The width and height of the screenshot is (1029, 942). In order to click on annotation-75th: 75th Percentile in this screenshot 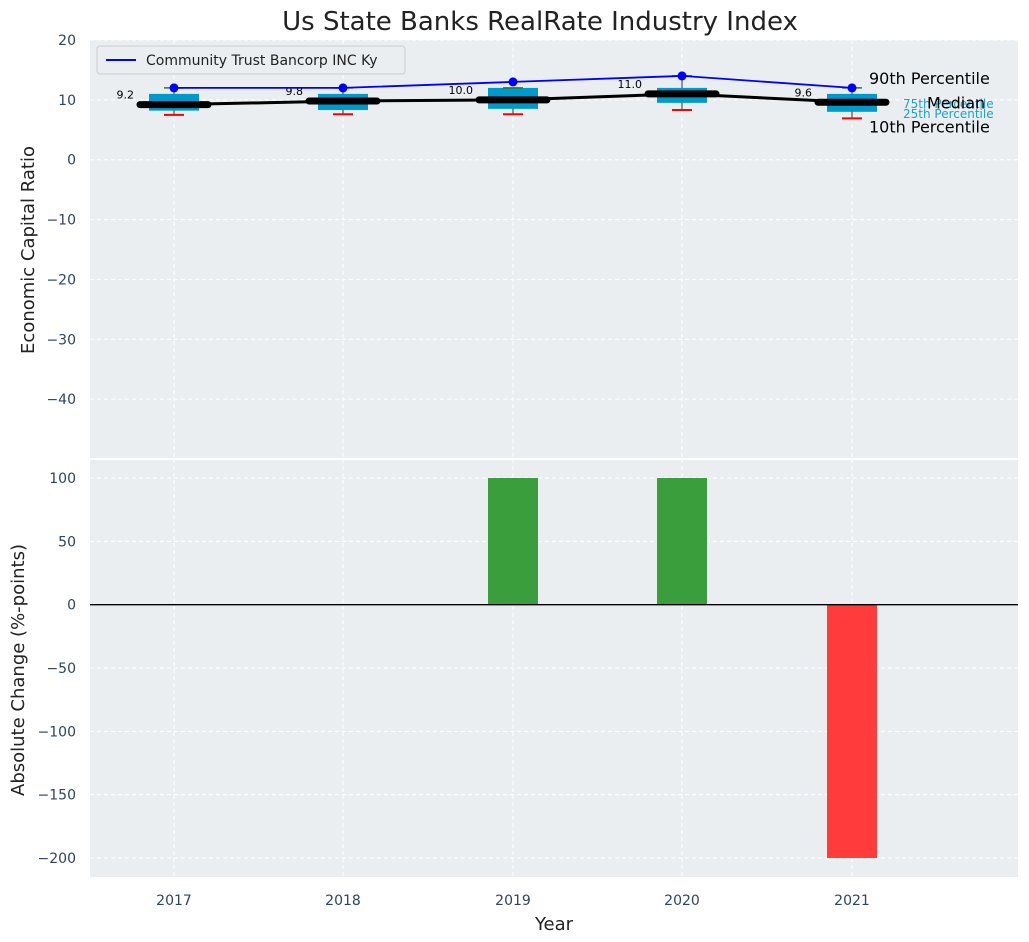, I will do `click(948, 104)`.